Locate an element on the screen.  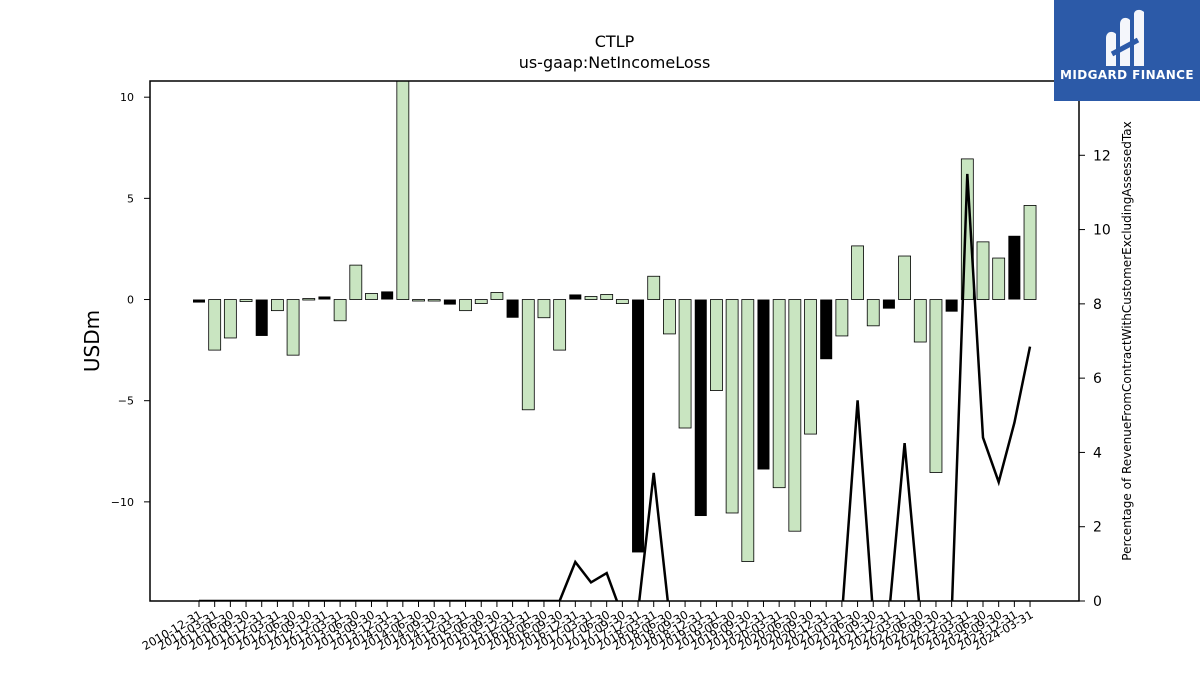
y-tick-label: 5 is located at coordinates (130, 198).